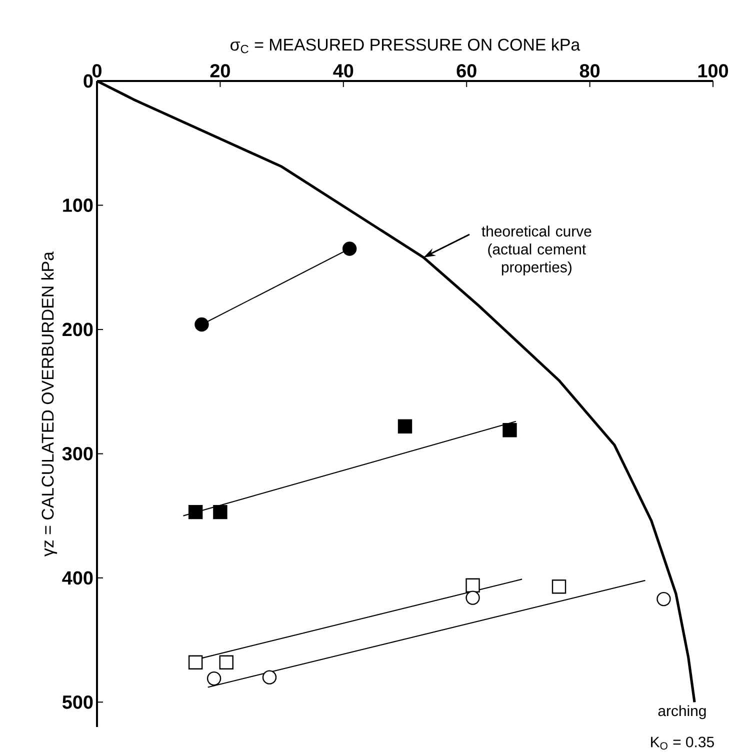  I want to click on x-tick-label: 60, so click(466, 71).